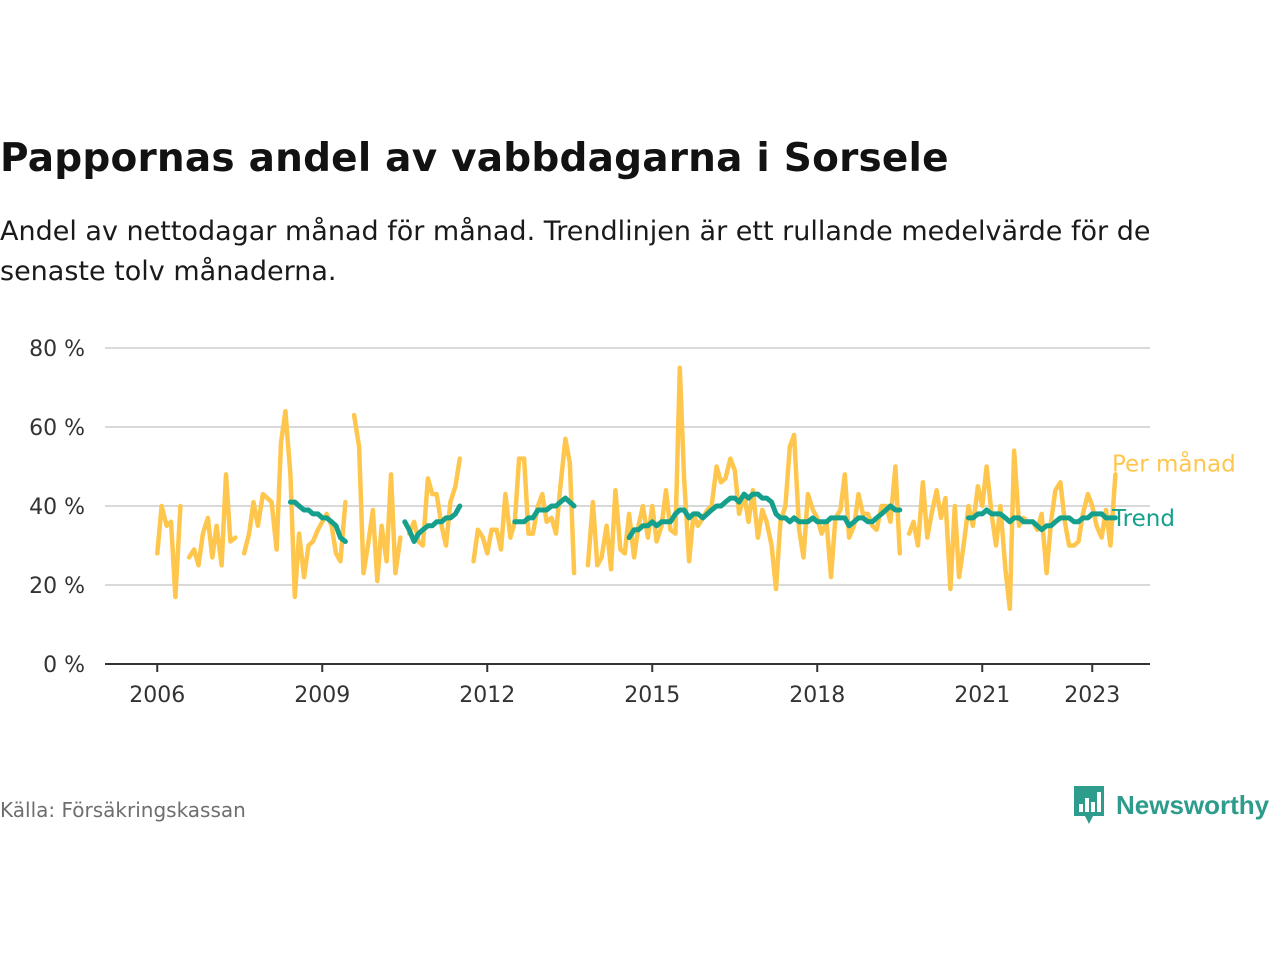  Describe the element at coordinates (57, 428) in the screenshot. I see `y-tick-label: 60 %` at that location.